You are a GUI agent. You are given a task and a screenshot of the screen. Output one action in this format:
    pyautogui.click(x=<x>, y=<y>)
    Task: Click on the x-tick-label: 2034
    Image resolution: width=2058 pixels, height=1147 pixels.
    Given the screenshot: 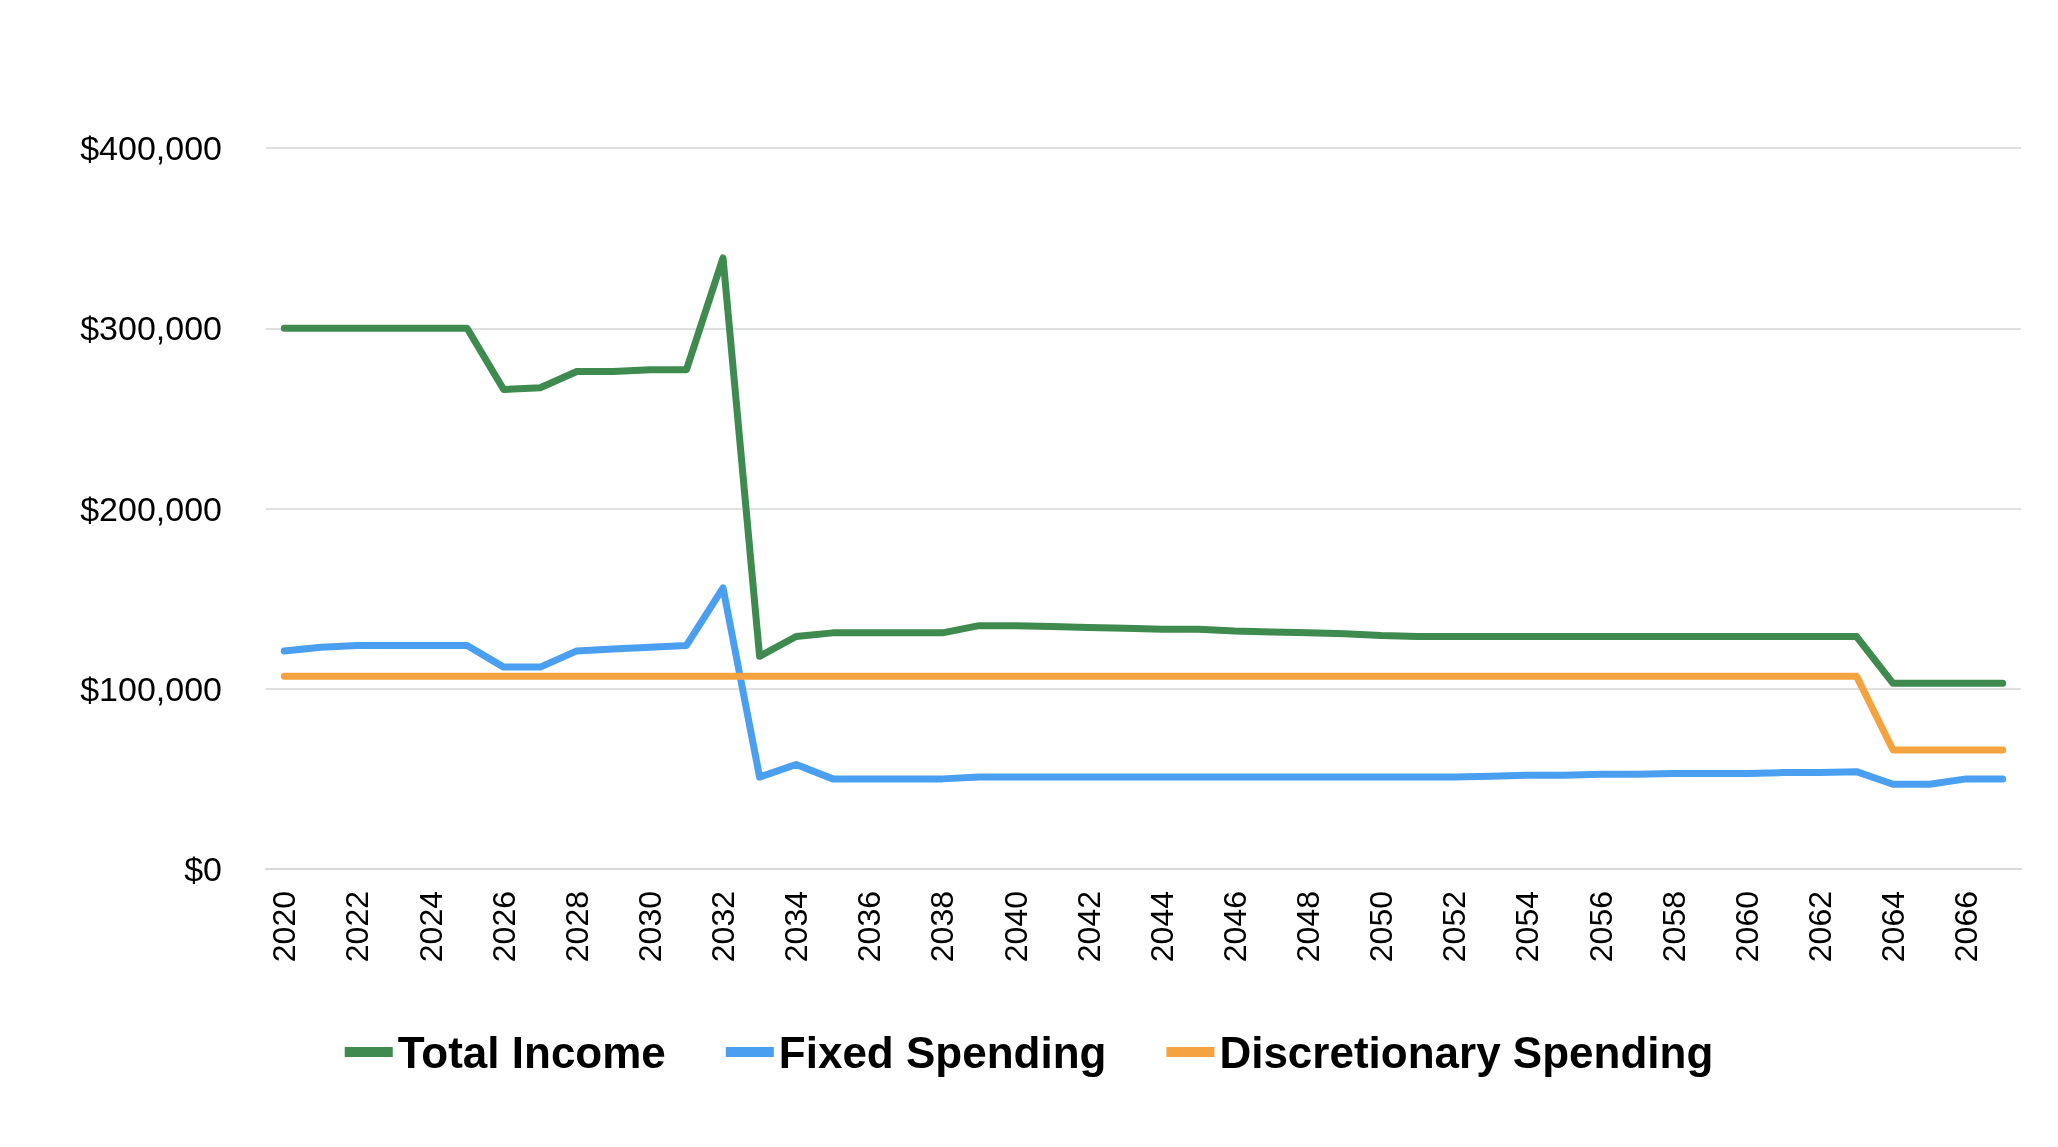 What is the action you would take?
    pyautogui.click(x=796, y=927)
    